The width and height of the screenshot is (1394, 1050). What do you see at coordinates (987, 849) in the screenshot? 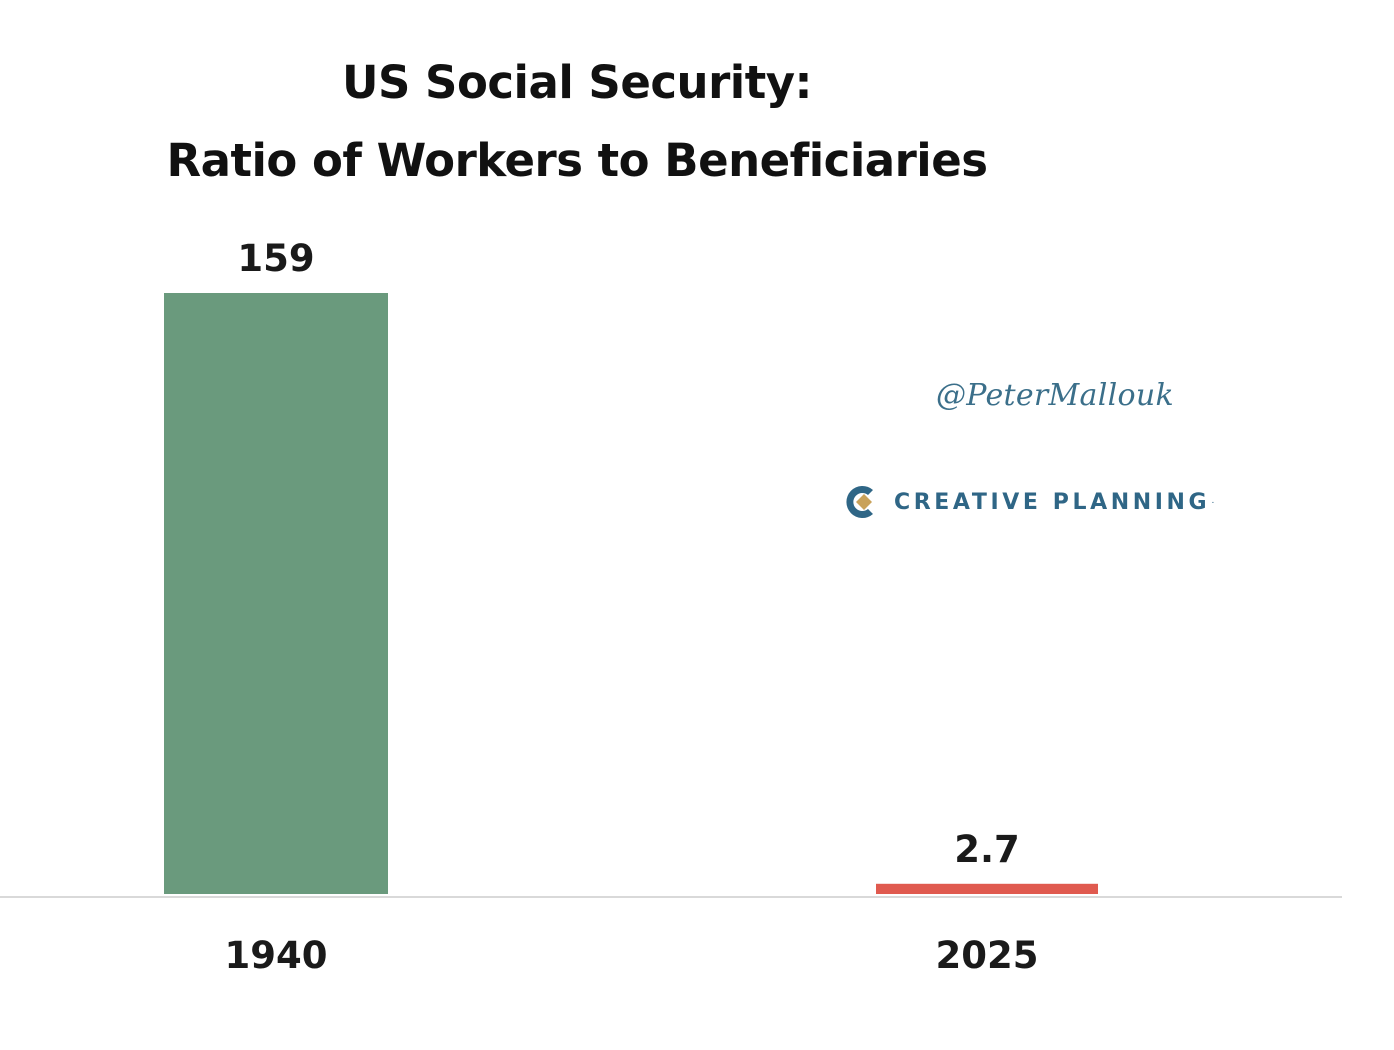
I see `value-label-2025: 2.7` at bounding box center [987, 849].